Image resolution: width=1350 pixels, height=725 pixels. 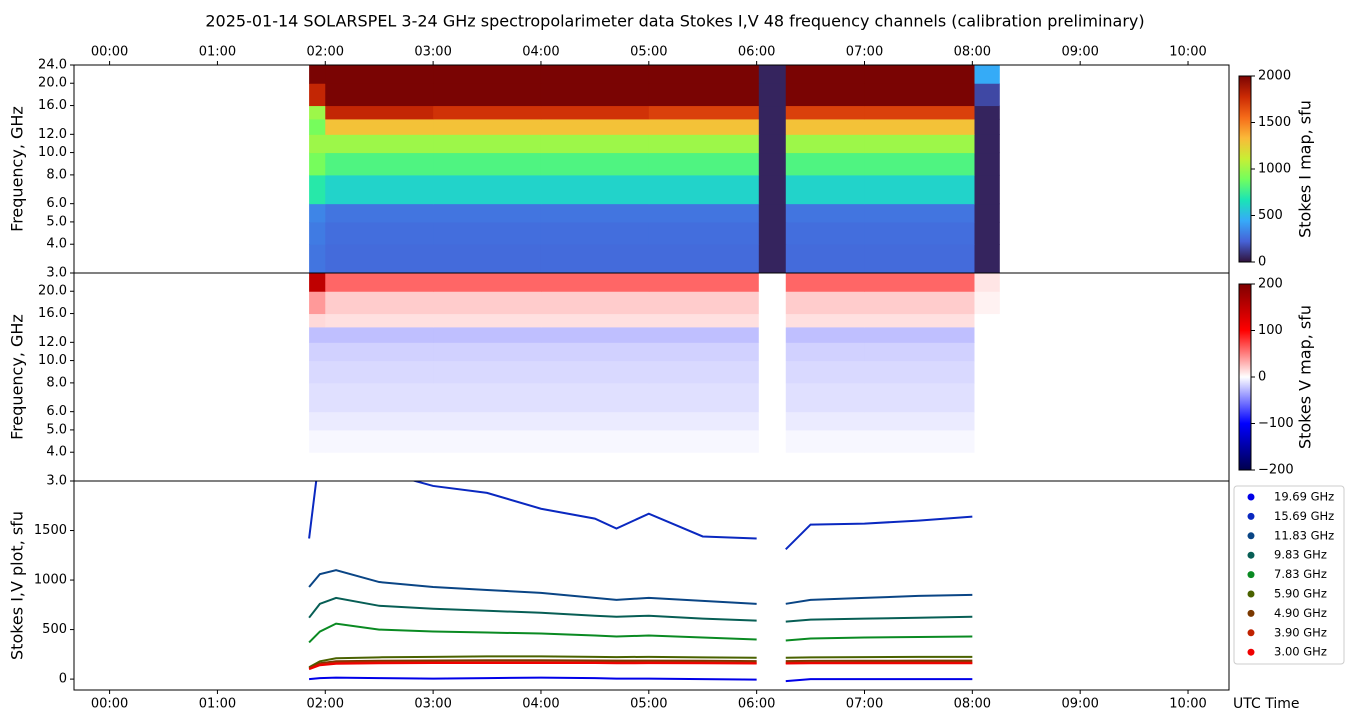 I want to click on x-tick-label: 08:00, so click(x=972, y=52).